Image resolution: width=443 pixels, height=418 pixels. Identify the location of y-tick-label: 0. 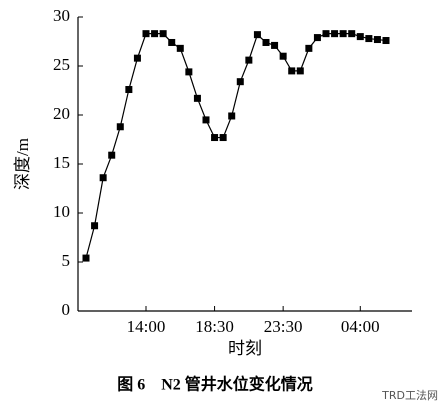
(66, 309).